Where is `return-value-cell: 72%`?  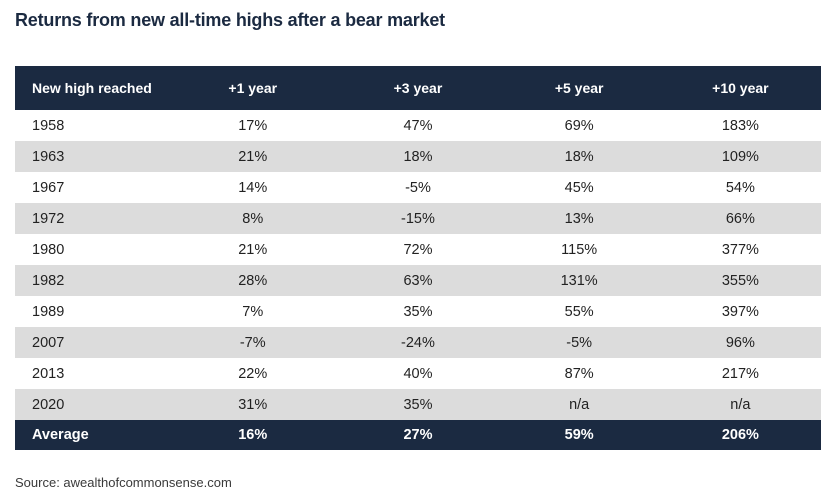
return-value-cell: 72% is located at coordinates (418, 249).